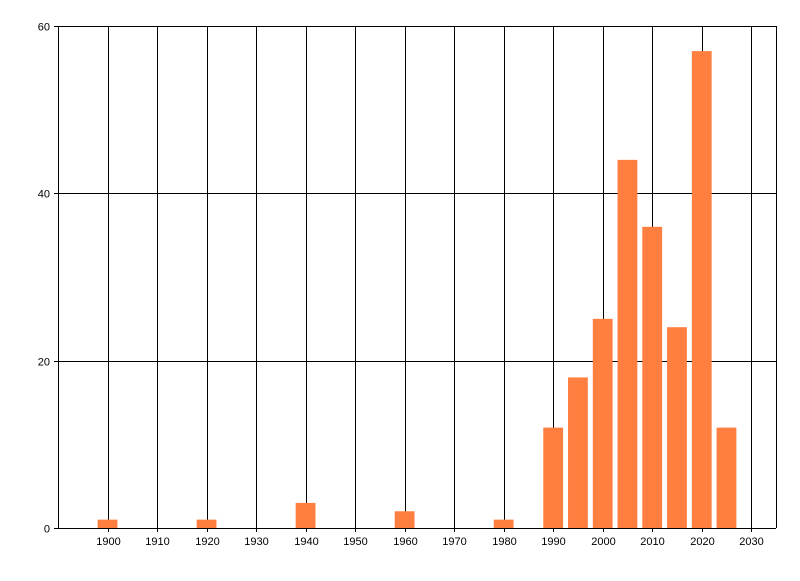  Describe the element at coordinates (454, 542) in the screenshot. I see `x-tick-label: 1970` at that location.